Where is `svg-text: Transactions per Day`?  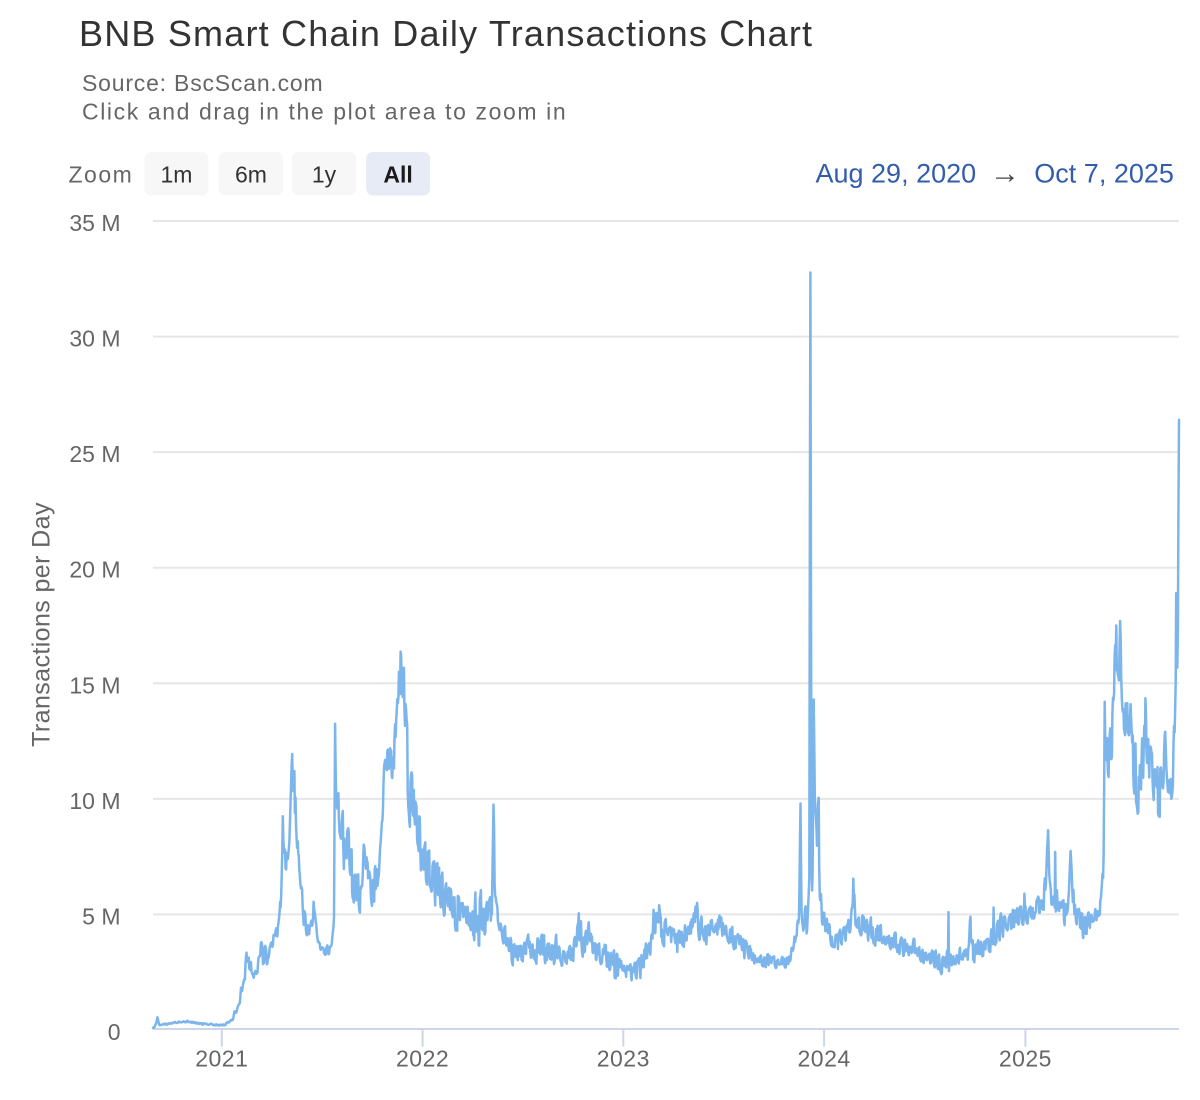
svg-text: Transactions per Day is located at coordinates (42, 624).